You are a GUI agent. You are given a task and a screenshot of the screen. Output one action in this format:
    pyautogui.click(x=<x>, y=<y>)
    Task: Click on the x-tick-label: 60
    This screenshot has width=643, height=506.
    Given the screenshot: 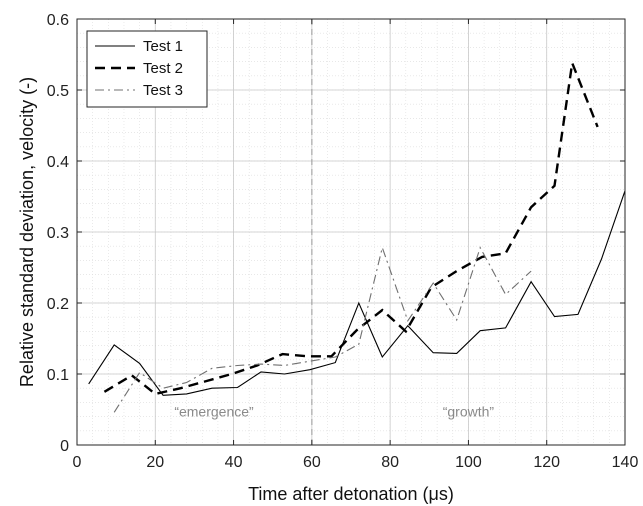 What is the action you would take?
    pyautogui.click(x=312, y=462)
    